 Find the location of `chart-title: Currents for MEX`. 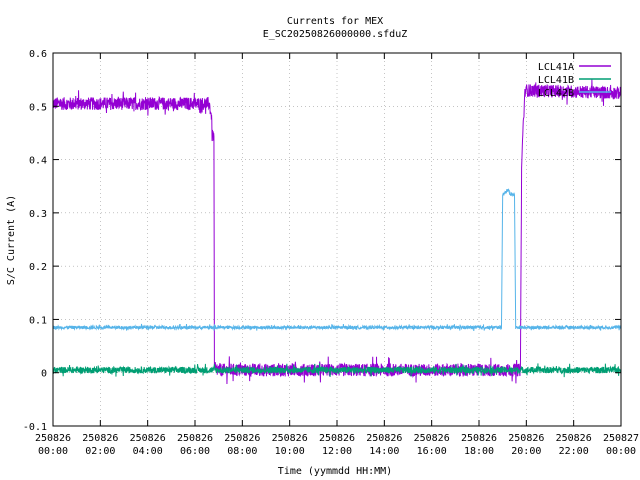

chart-title: Currents for MEX is located at coordinates (335, 21).